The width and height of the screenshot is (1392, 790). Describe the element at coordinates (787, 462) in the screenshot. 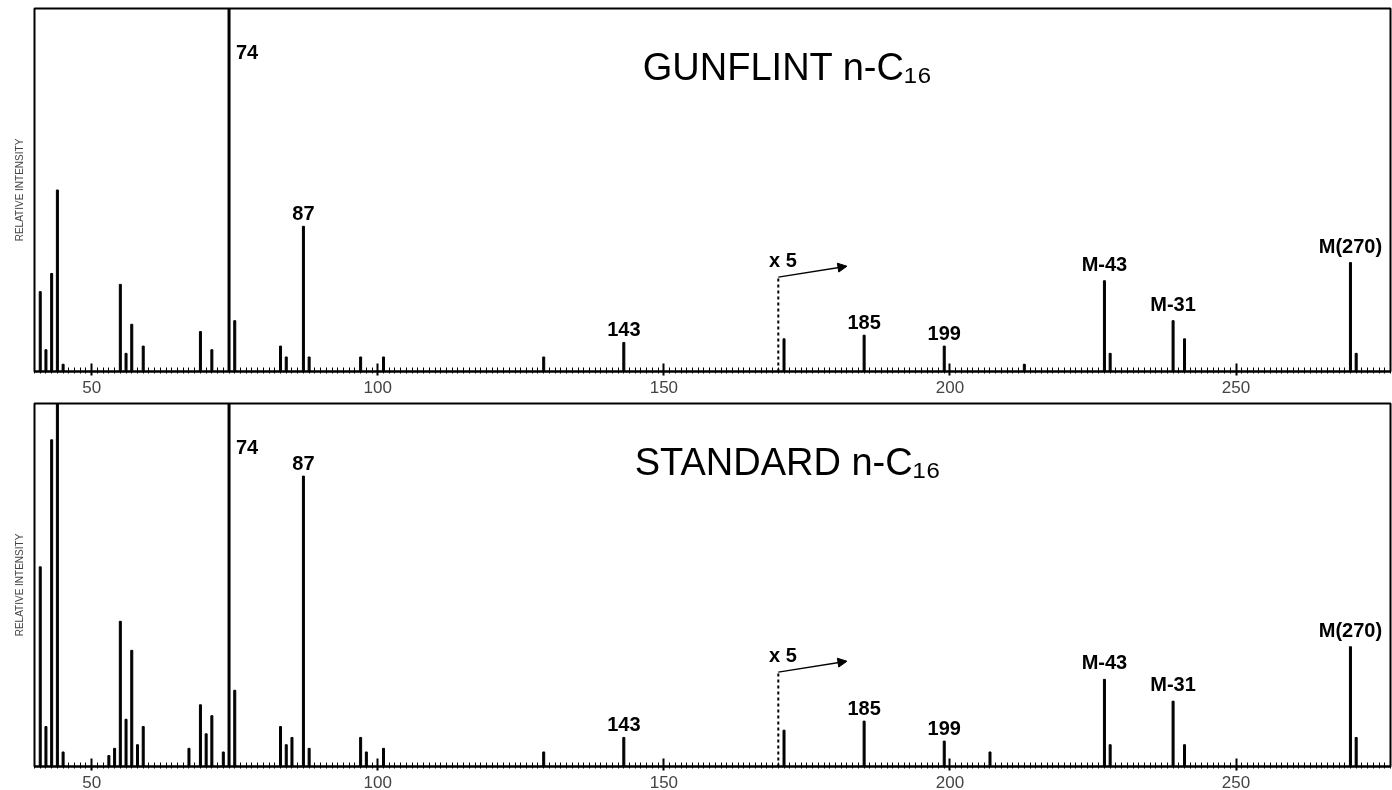

I see `text: STANDARD n-C₁₆` at that location.